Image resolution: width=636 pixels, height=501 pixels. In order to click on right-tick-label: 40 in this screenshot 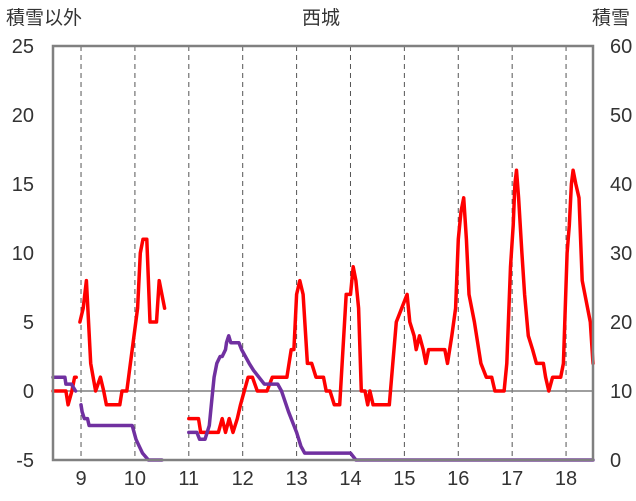, I will do `click(621, 185)`.